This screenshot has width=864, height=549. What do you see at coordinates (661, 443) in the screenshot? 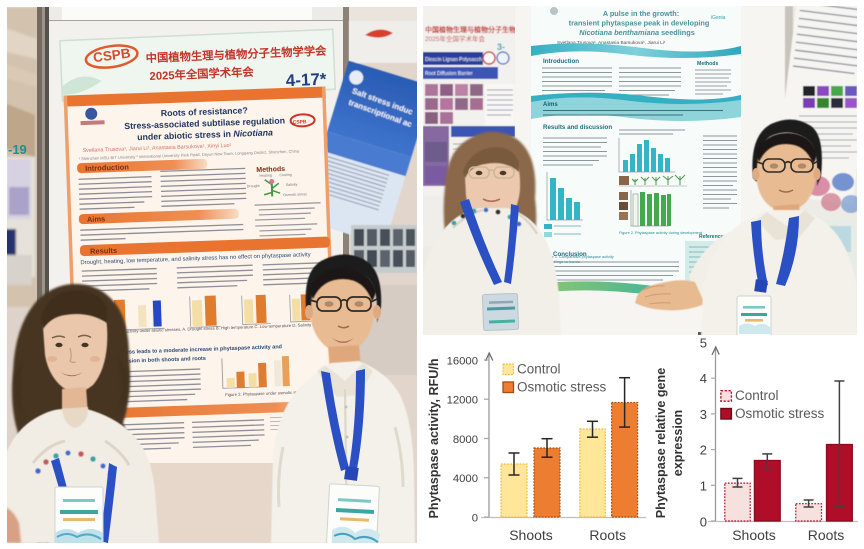
I see `svg-text: Phytaspase relative gene` at bounding box center [661, 443].